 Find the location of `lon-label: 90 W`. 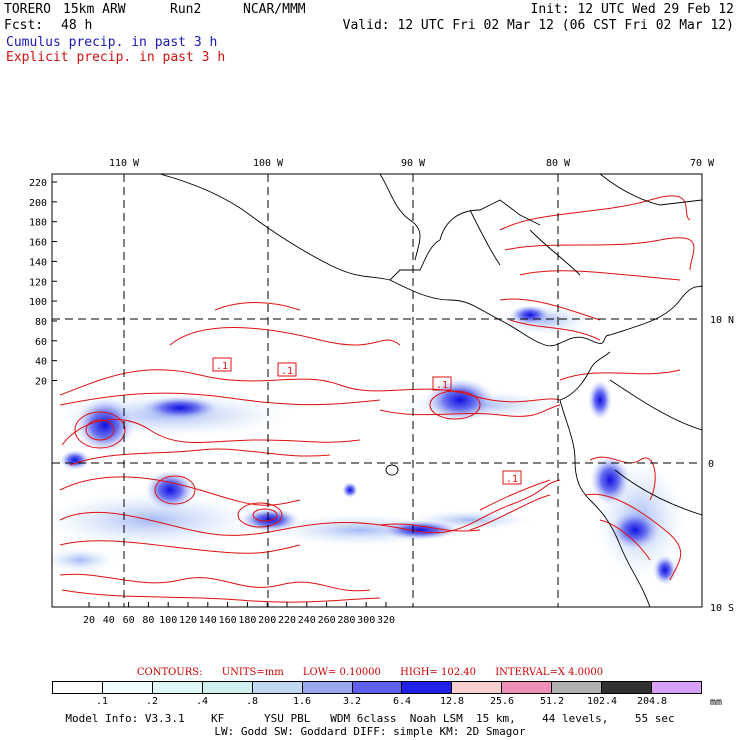

lon-label: 90 W is located at coordinates (413, 163).